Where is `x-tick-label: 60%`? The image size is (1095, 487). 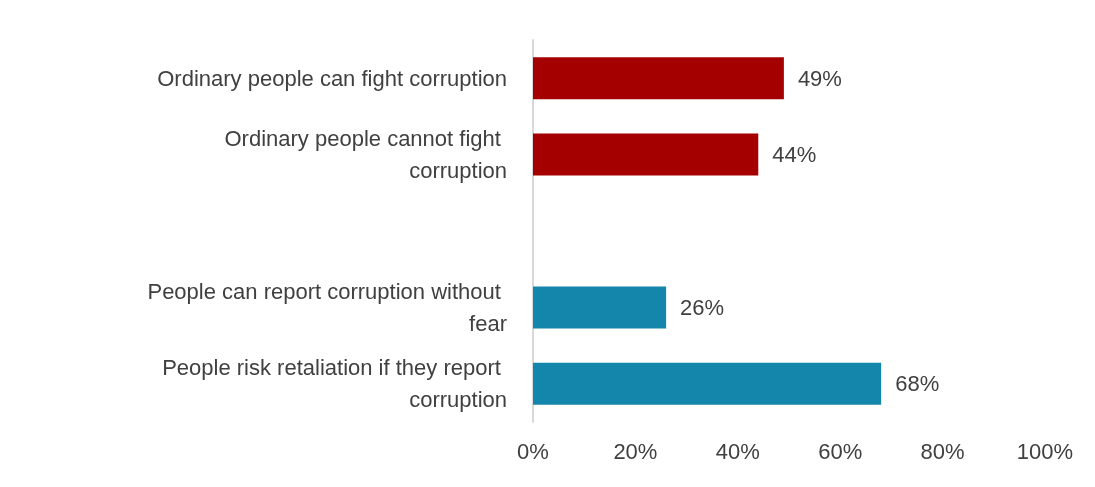
x-tick-label: 60% is located at coordinates (840, 451).